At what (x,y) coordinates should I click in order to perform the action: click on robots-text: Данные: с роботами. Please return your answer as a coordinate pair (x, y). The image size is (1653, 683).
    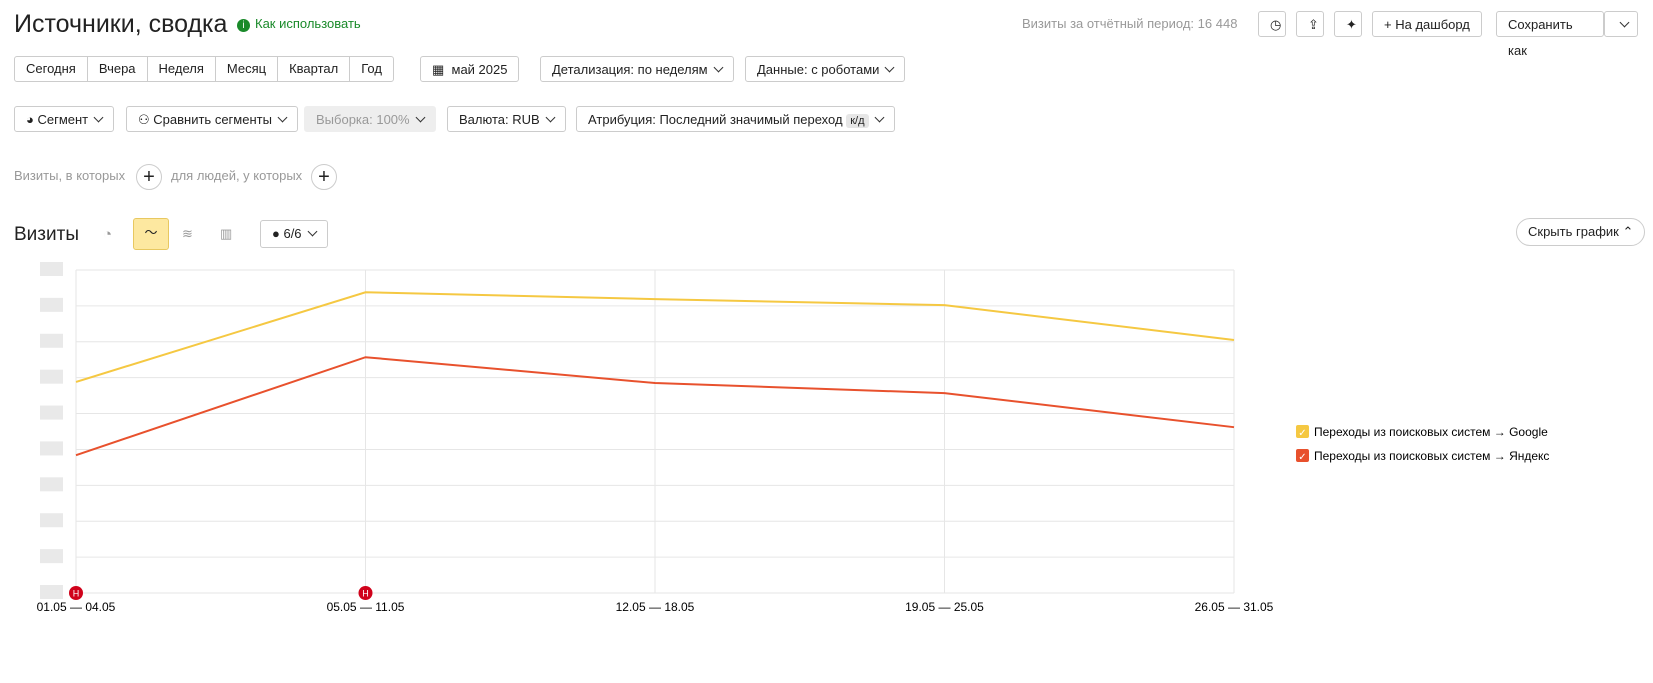
    Looking at the image, I should click on (818, 69).